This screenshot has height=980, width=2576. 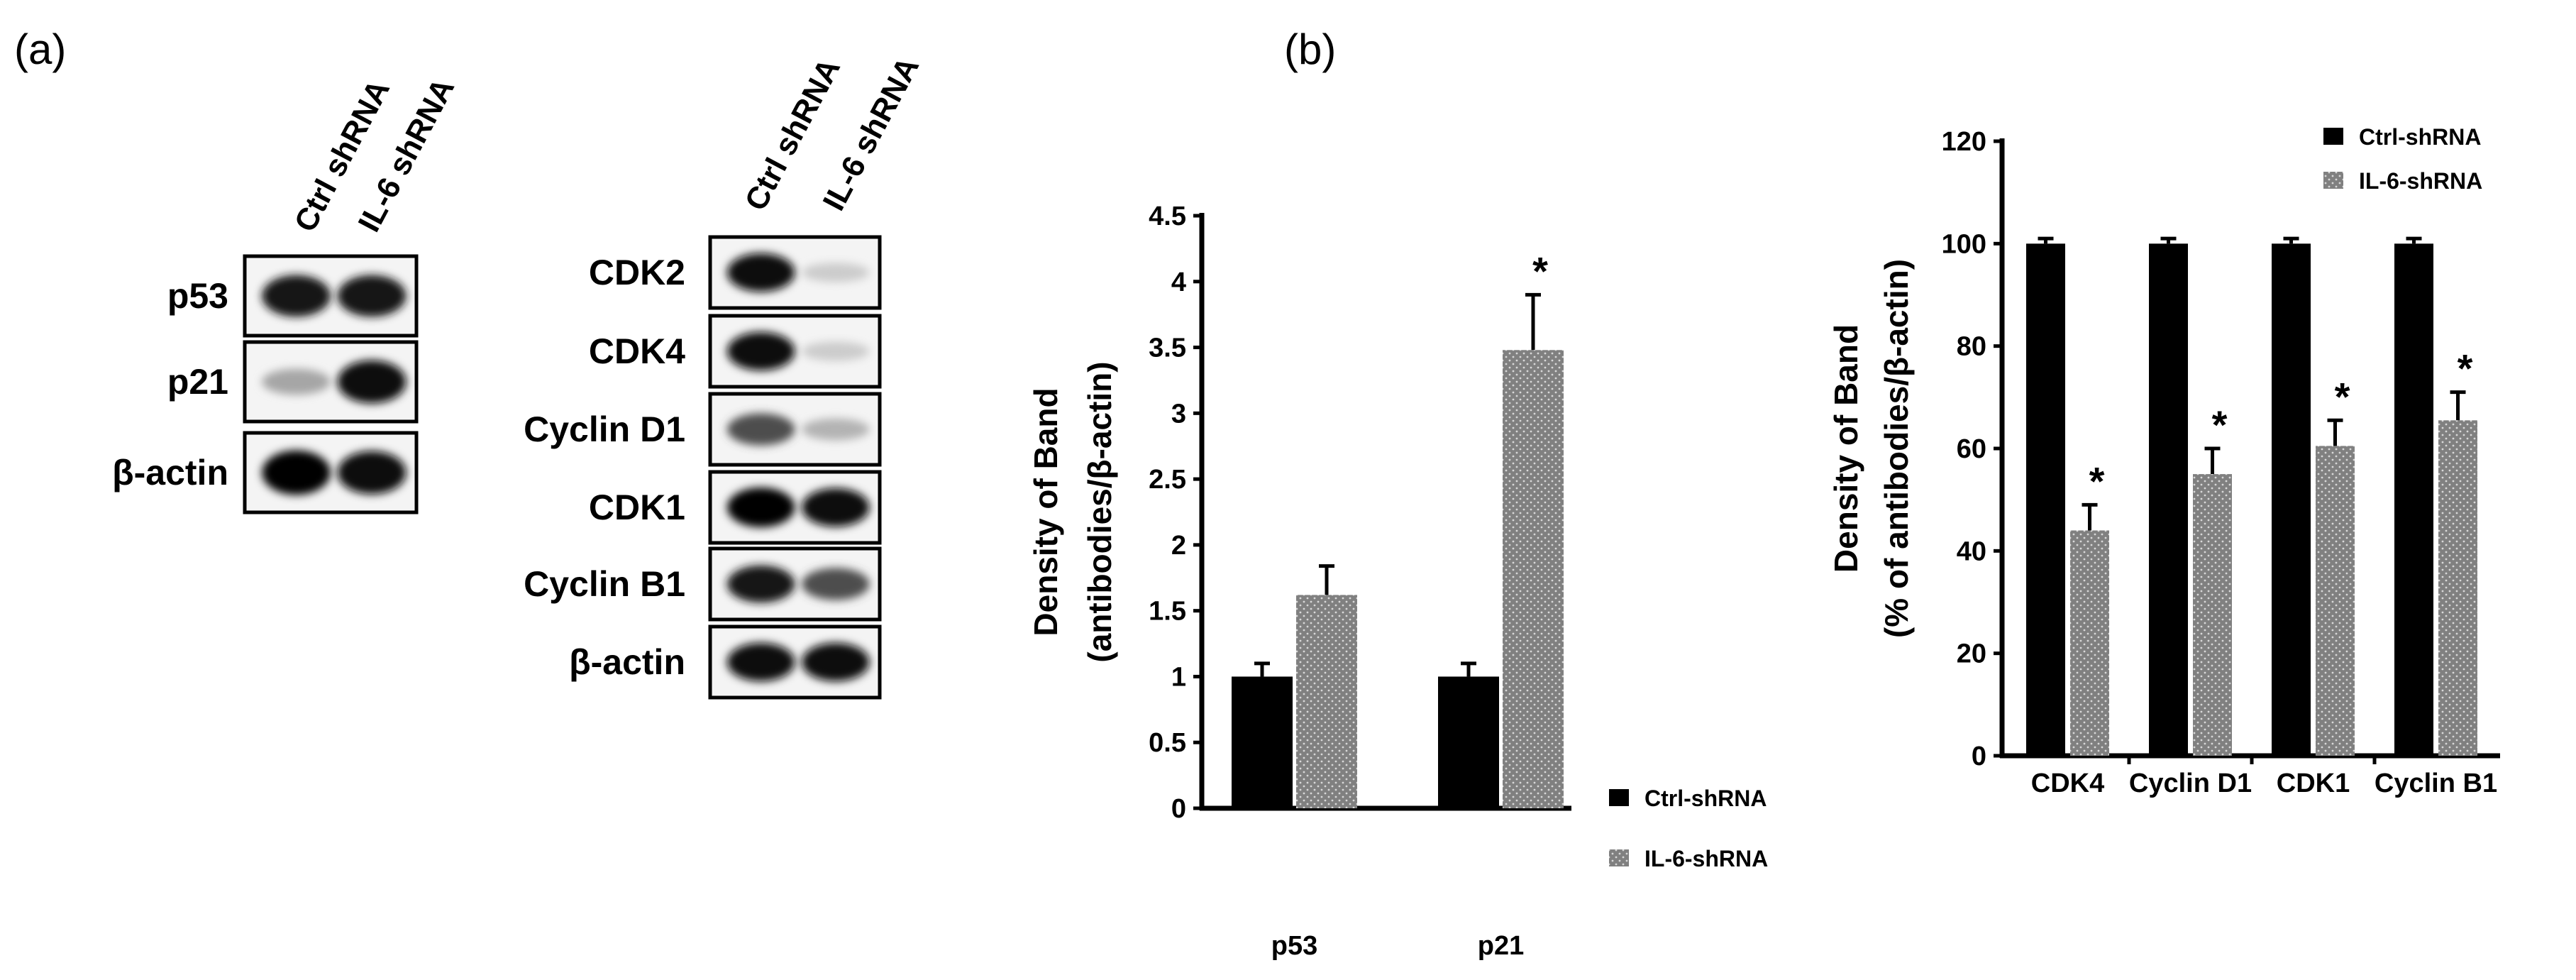 What do you see at coordinates (1178, 414) in the screenshot?
I see `y-tick-label: 3` at bounding box center [1178, 414].